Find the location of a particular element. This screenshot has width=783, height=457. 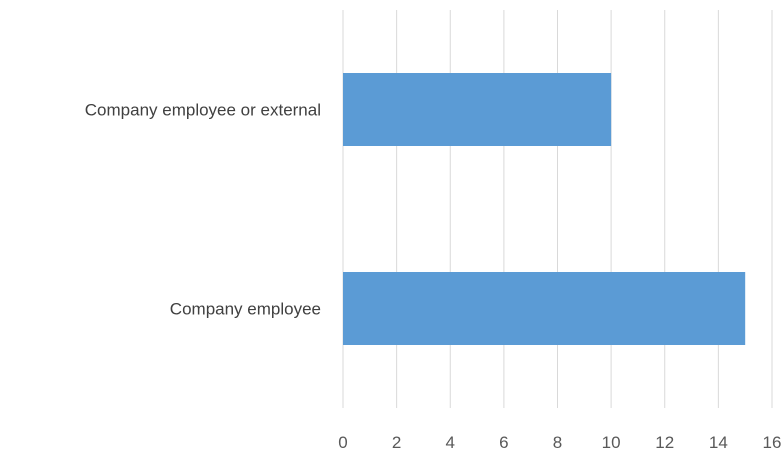

x-tick-labels: 0 2 4 6 8 10 12 14 16 is located at coordinates (559, 442).